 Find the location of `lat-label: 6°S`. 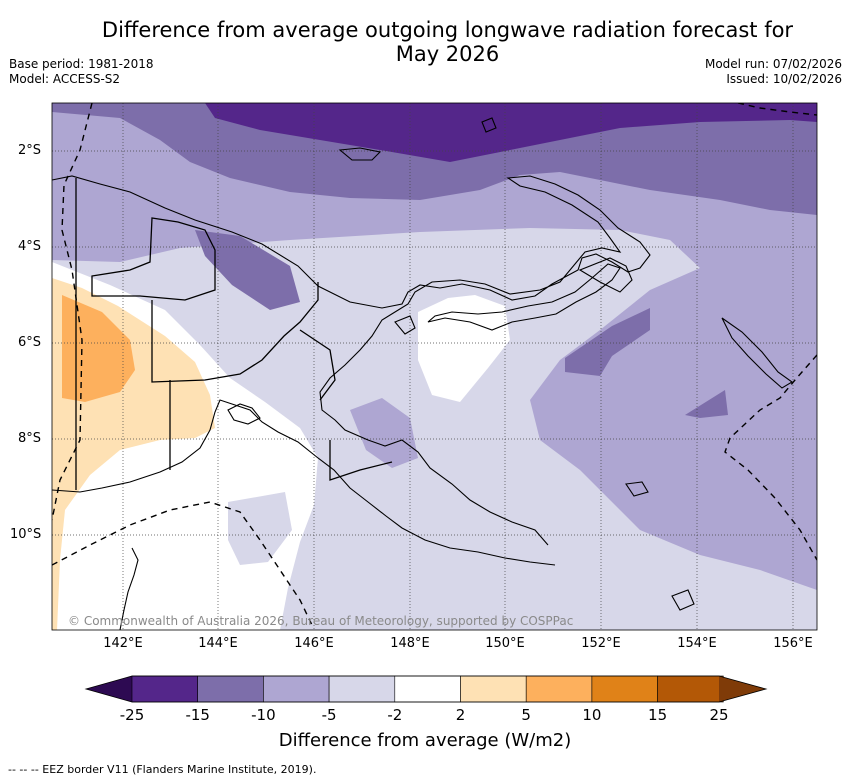

lat-label: 6°S is located at coordinates (30, 342).